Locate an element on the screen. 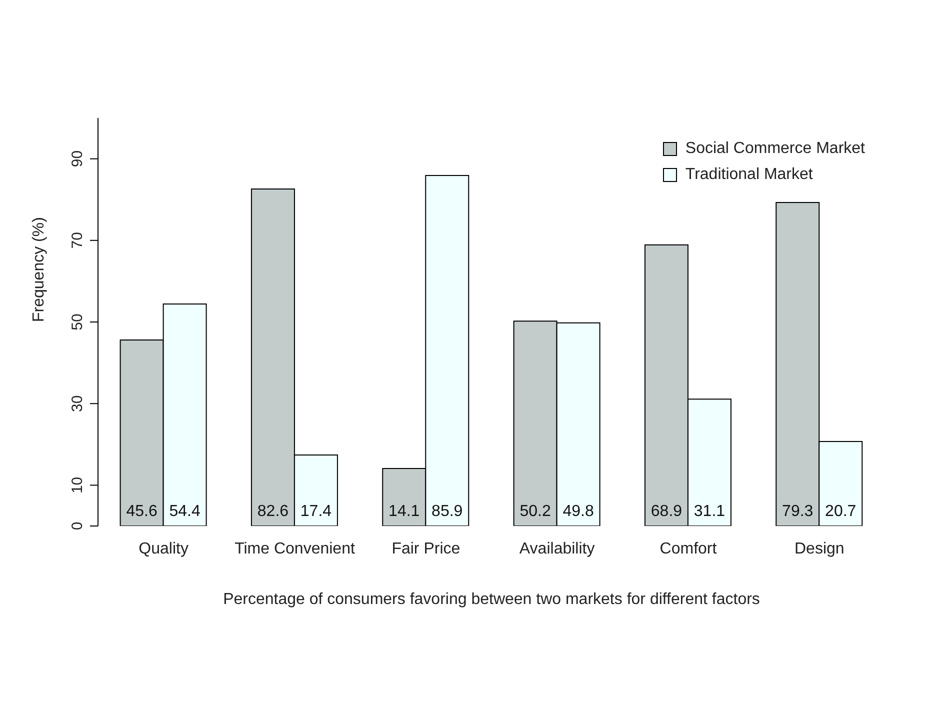  y-tick-label: 70 is located at coordinates (77, 240).